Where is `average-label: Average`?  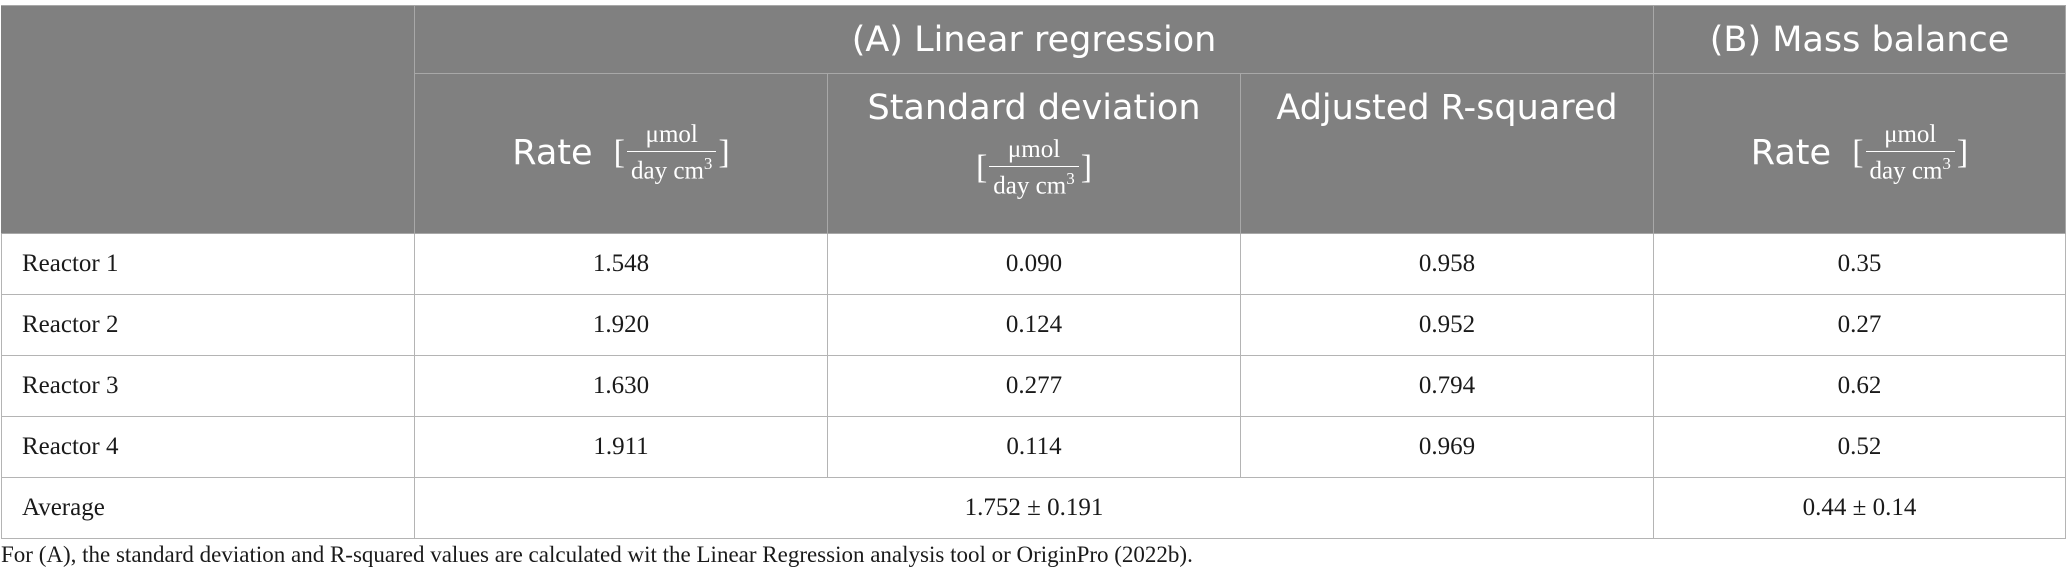
average-label: Average is located at coordinates (208, 508).